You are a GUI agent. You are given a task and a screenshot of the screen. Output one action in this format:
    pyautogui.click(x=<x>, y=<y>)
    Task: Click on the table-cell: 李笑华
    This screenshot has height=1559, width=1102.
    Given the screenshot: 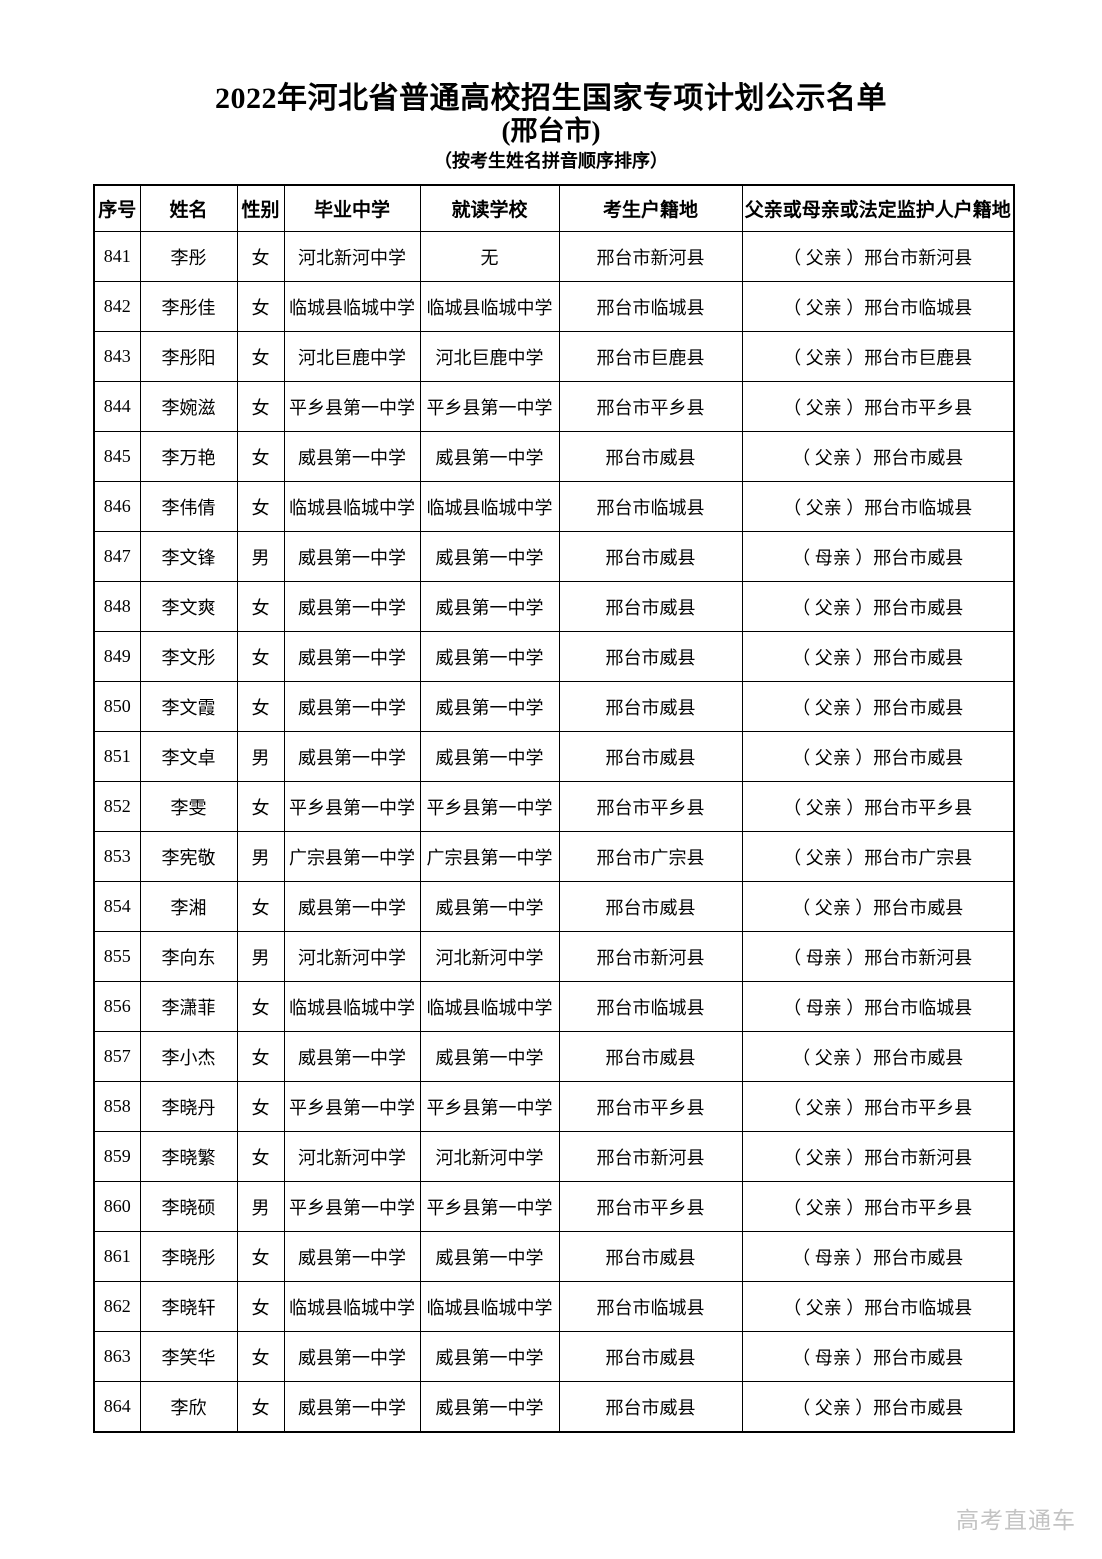 What is the action you would take?
    pyautogui.click(x=188, y=1356)
    